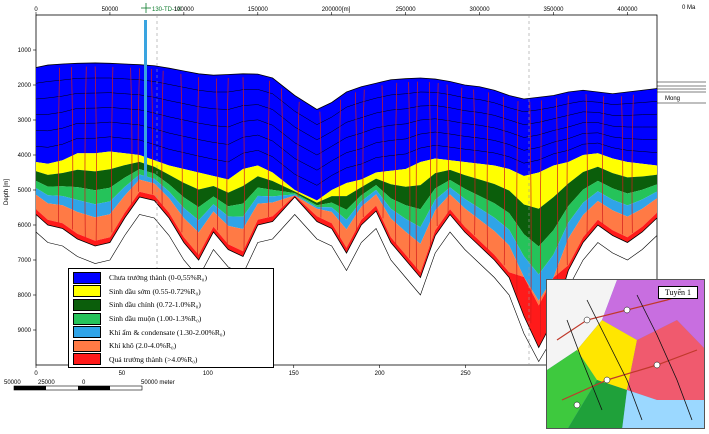 The image size is (709, 434). Describe the element at coordinates (466, 374) in the screenshot. I see `bottom-axis-tick-label: 250` at that location.